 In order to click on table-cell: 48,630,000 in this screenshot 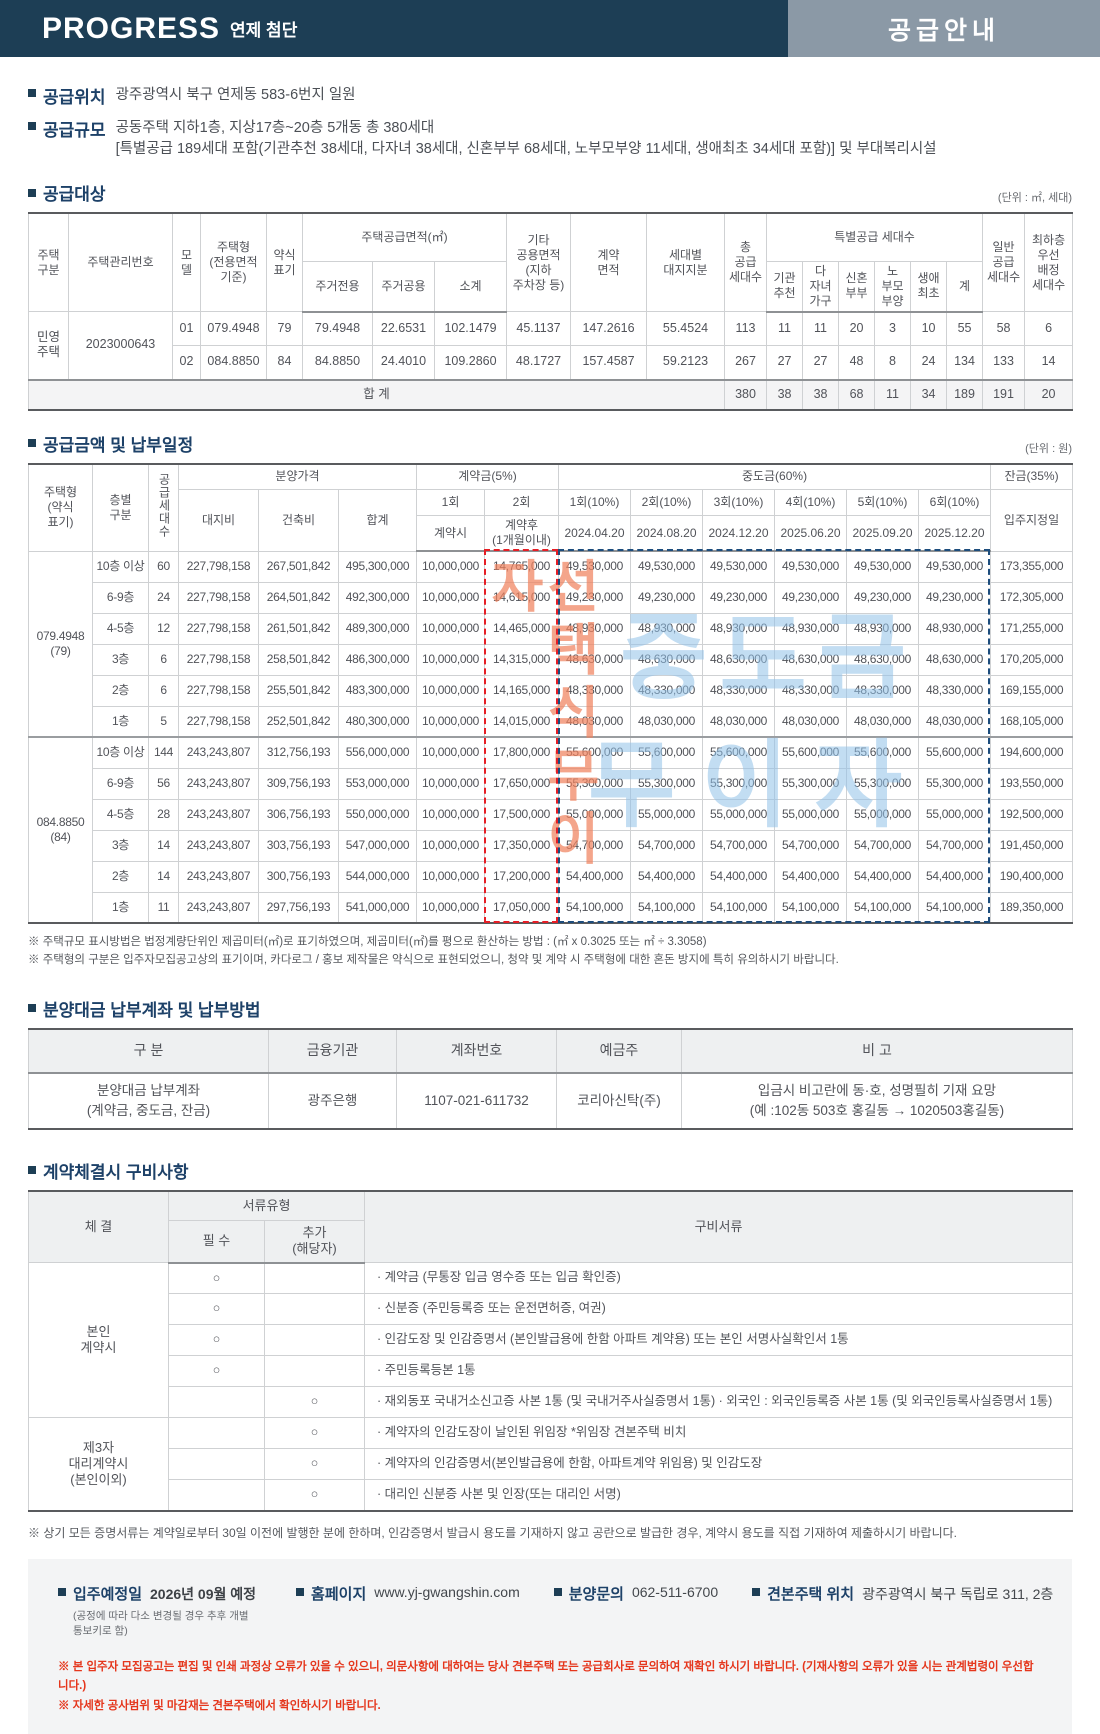, I will do `click(738, 659)`.